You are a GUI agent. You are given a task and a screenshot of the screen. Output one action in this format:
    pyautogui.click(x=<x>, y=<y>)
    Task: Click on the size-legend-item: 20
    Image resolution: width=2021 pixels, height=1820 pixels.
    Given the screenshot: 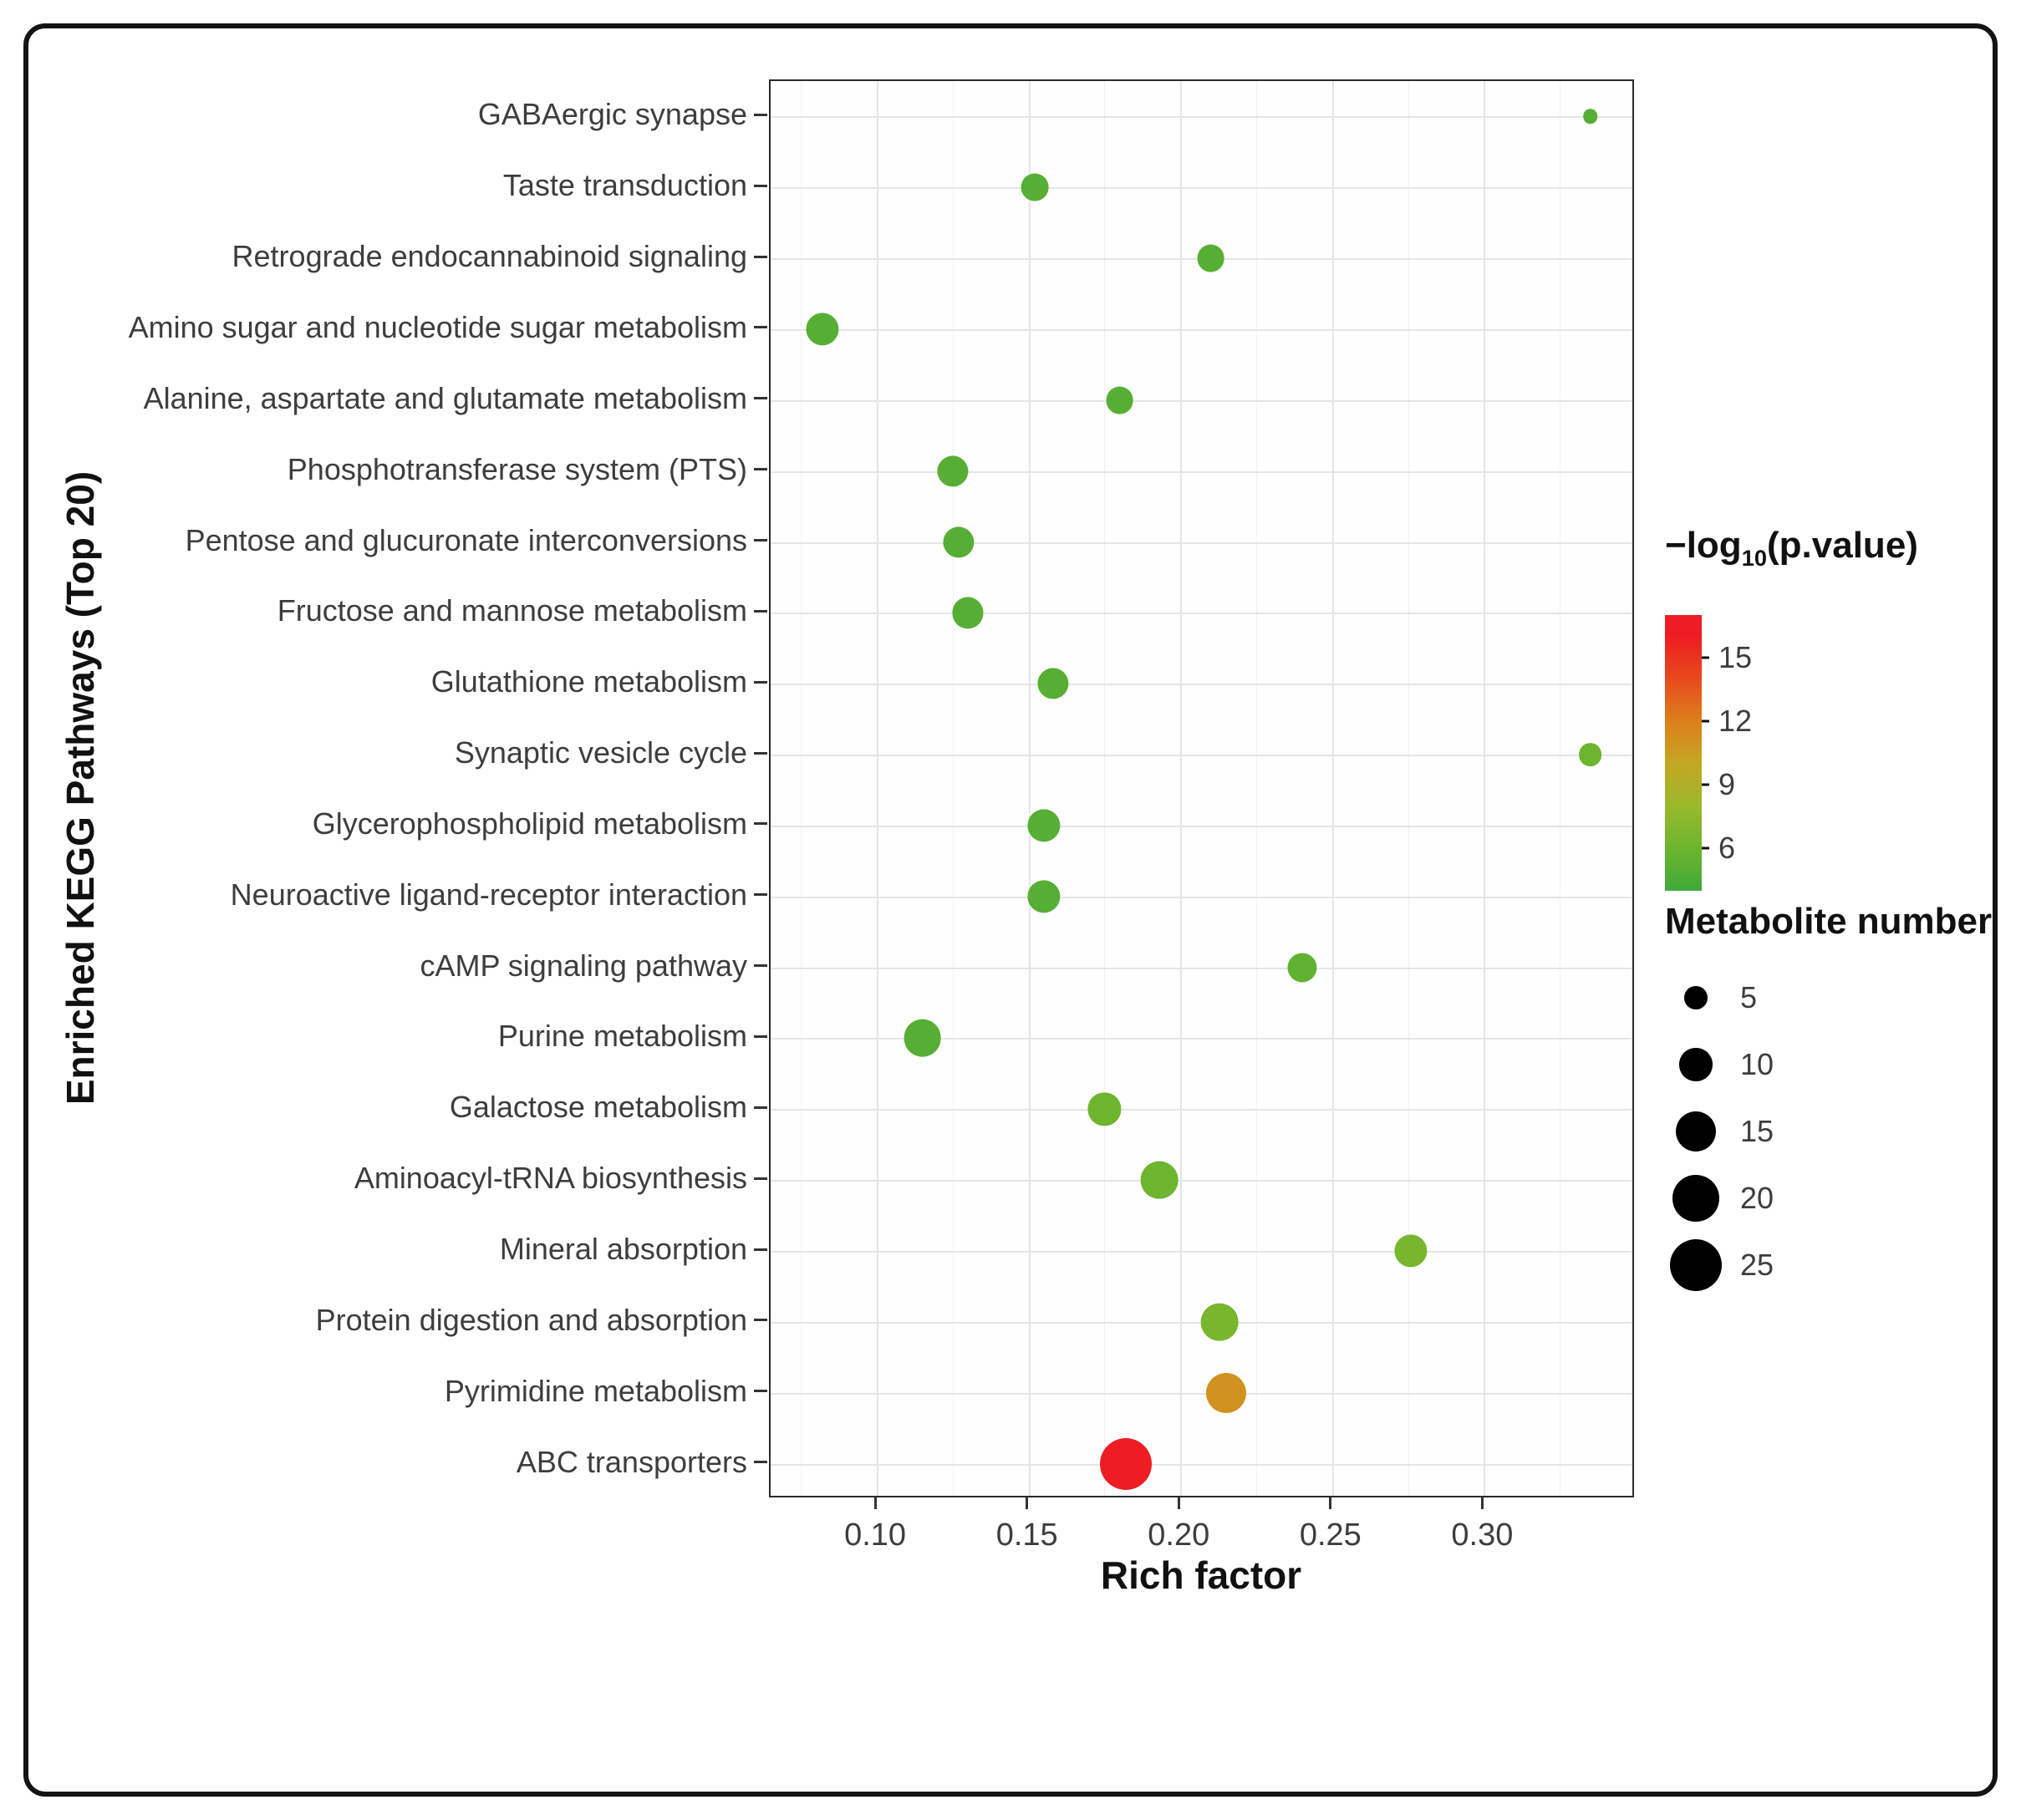 What is the action you would take?
    pyautogui.click(x=1828, y=1198)
    